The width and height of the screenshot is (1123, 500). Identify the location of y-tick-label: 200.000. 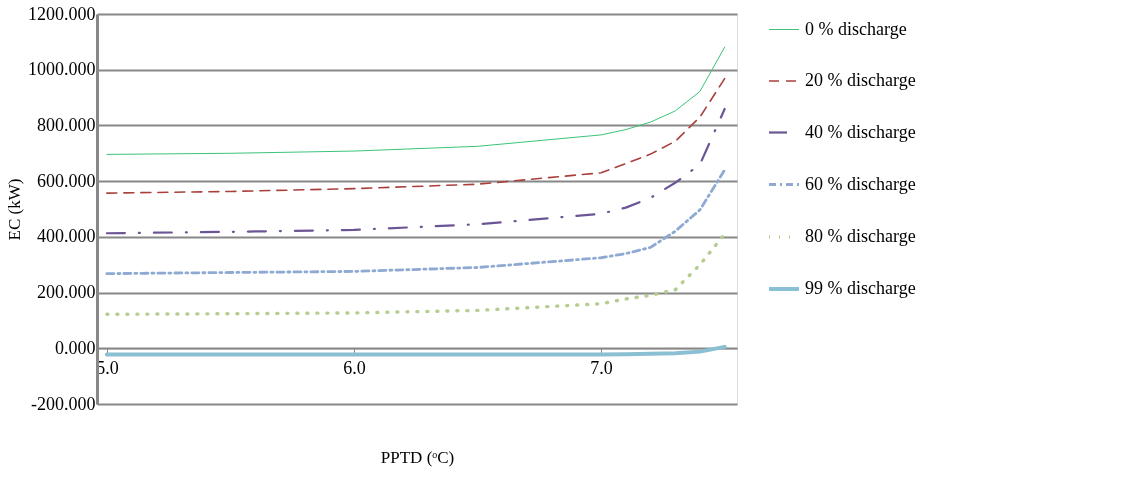
(66, 292).